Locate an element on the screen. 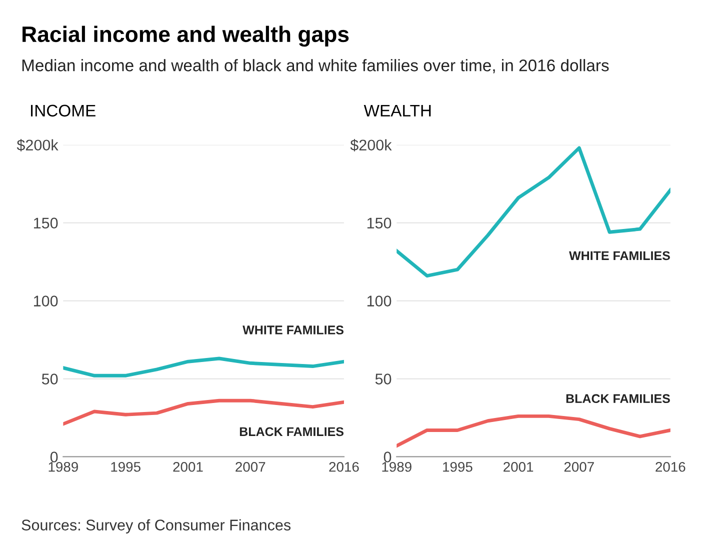 The image size is (702, 557). chart-subtitle: Median income and wealth of black and white families over time, in 2016 dollars is located at coordinates (315, 66).